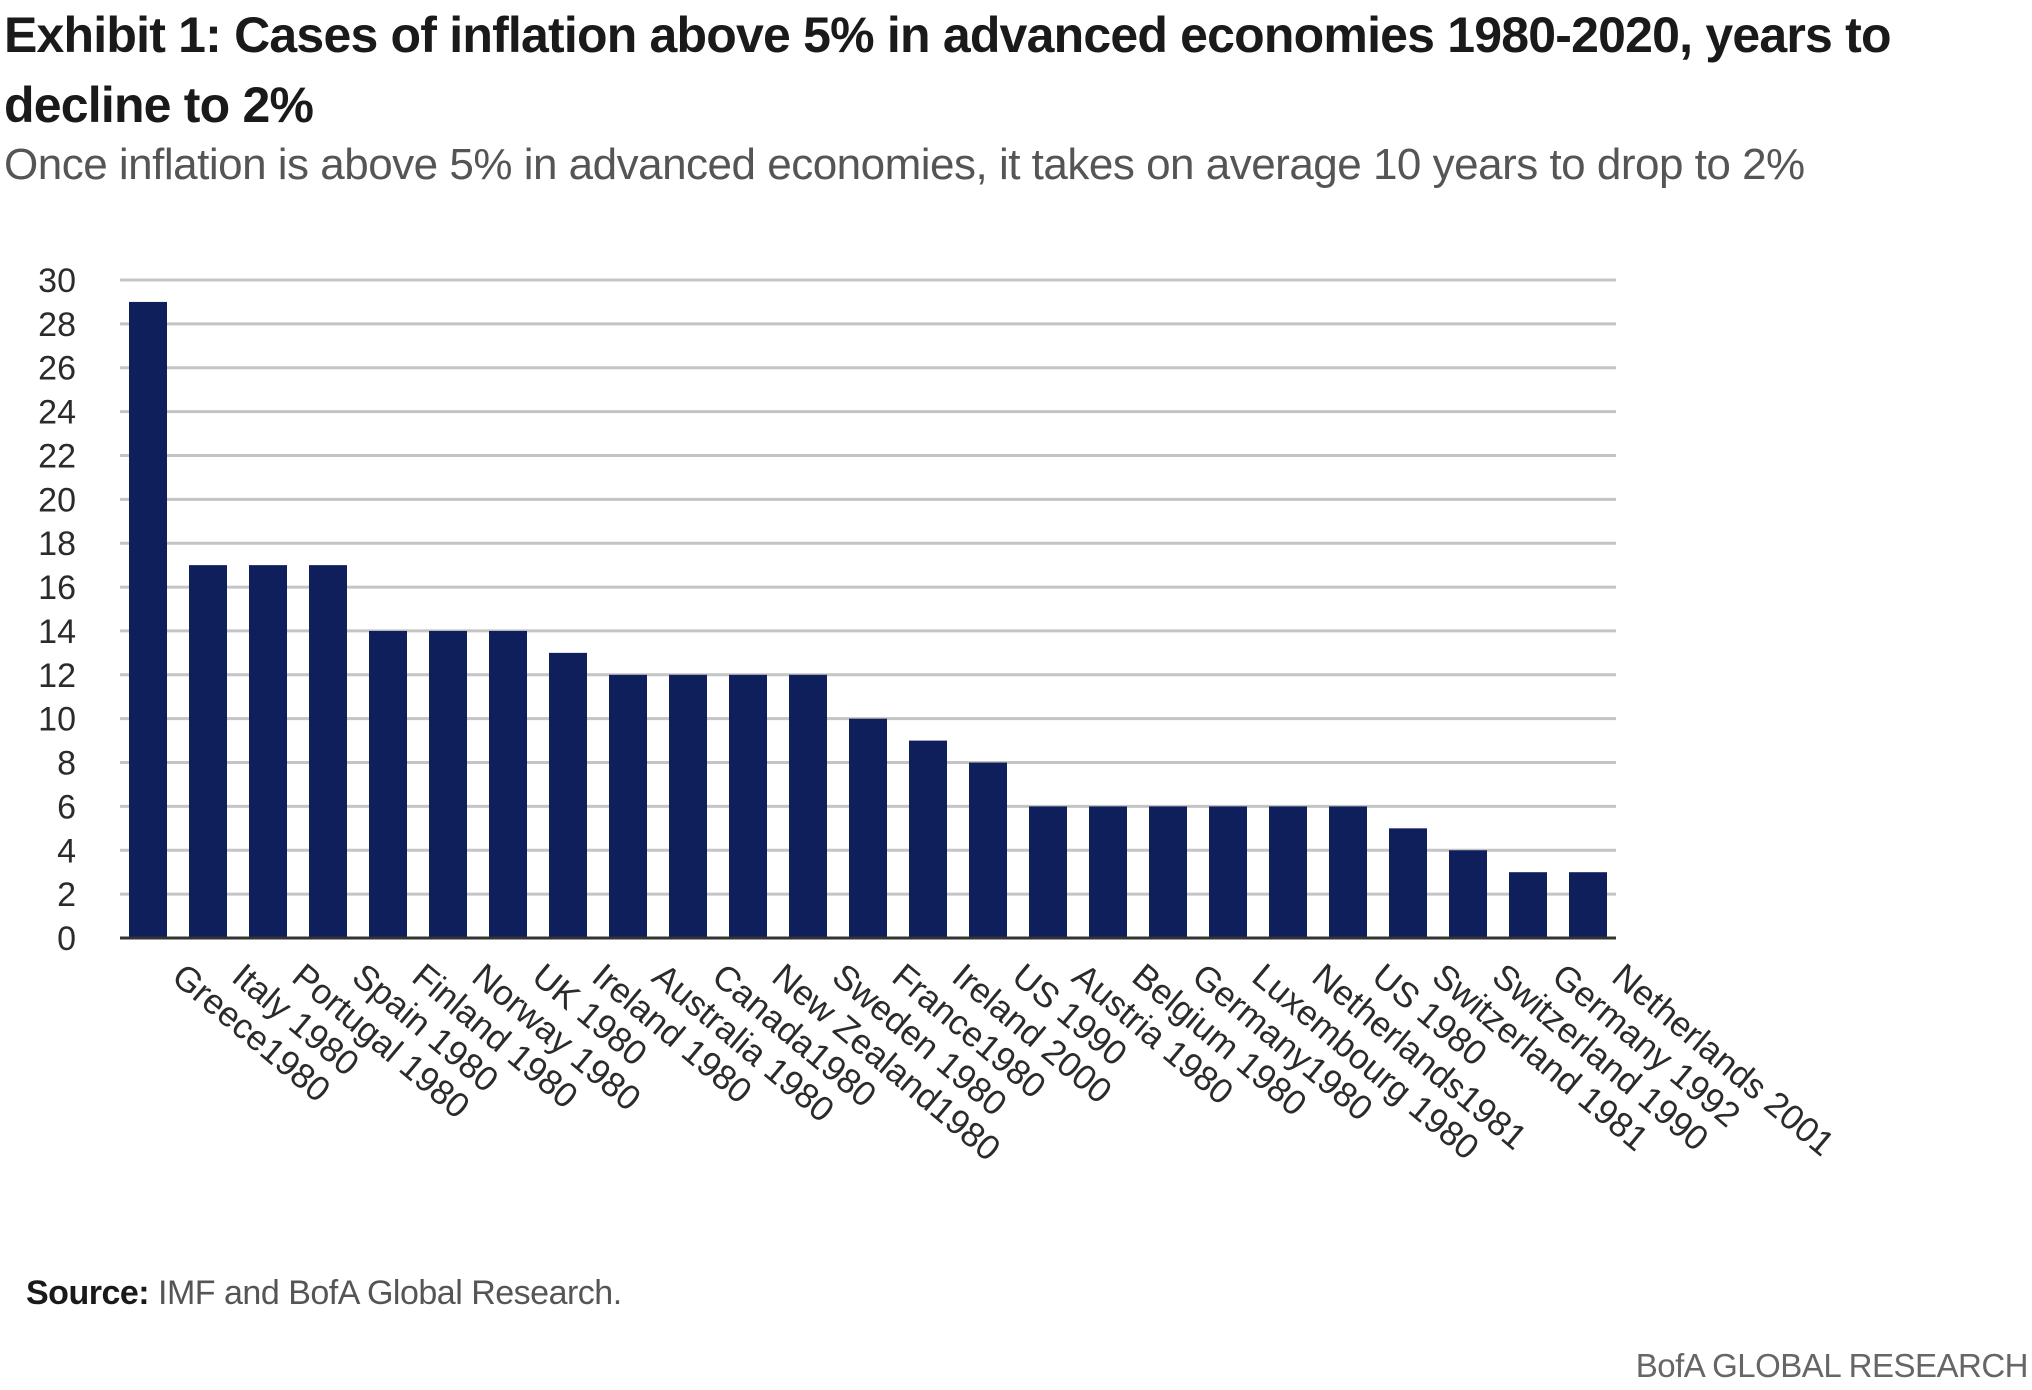  I want to click on y-tick-label: 22, so click(57, 456).